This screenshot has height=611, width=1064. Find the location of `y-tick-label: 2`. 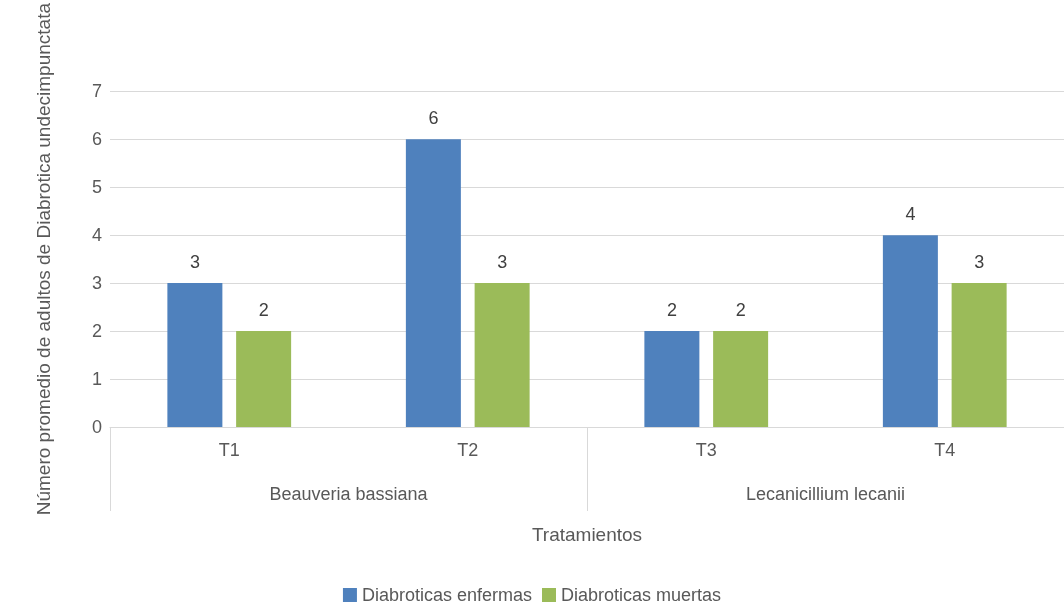

y-tick-label: 2 is located at coordinates (96, 331).